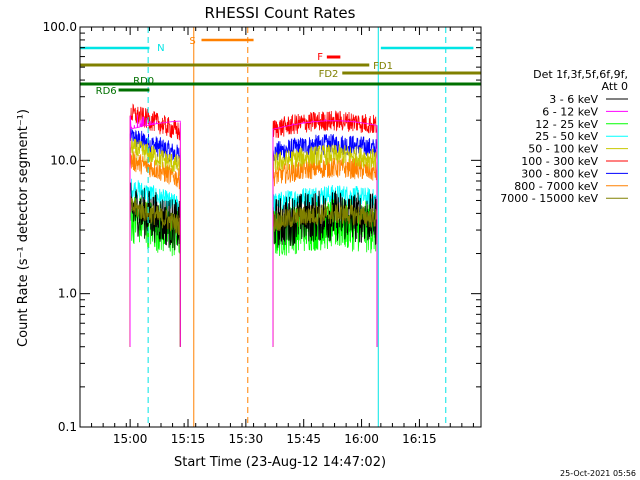 This screenshot has height=480, width=640. I want to click on legend-entry-label: 6 - 12 keV, so click(570, 111).